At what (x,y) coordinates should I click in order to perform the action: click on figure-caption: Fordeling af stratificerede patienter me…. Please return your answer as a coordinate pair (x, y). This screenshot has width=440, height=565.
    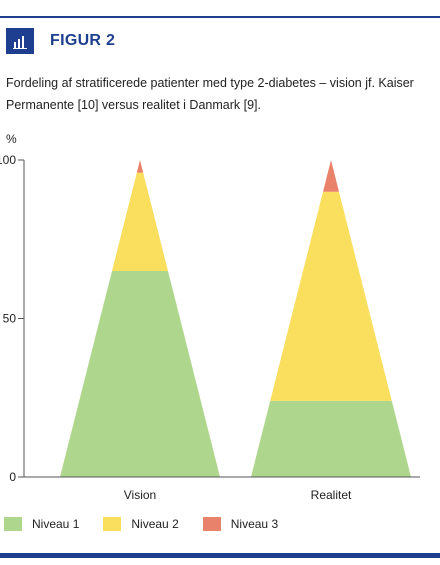
    Looking at the image, I should click on (210, 94).